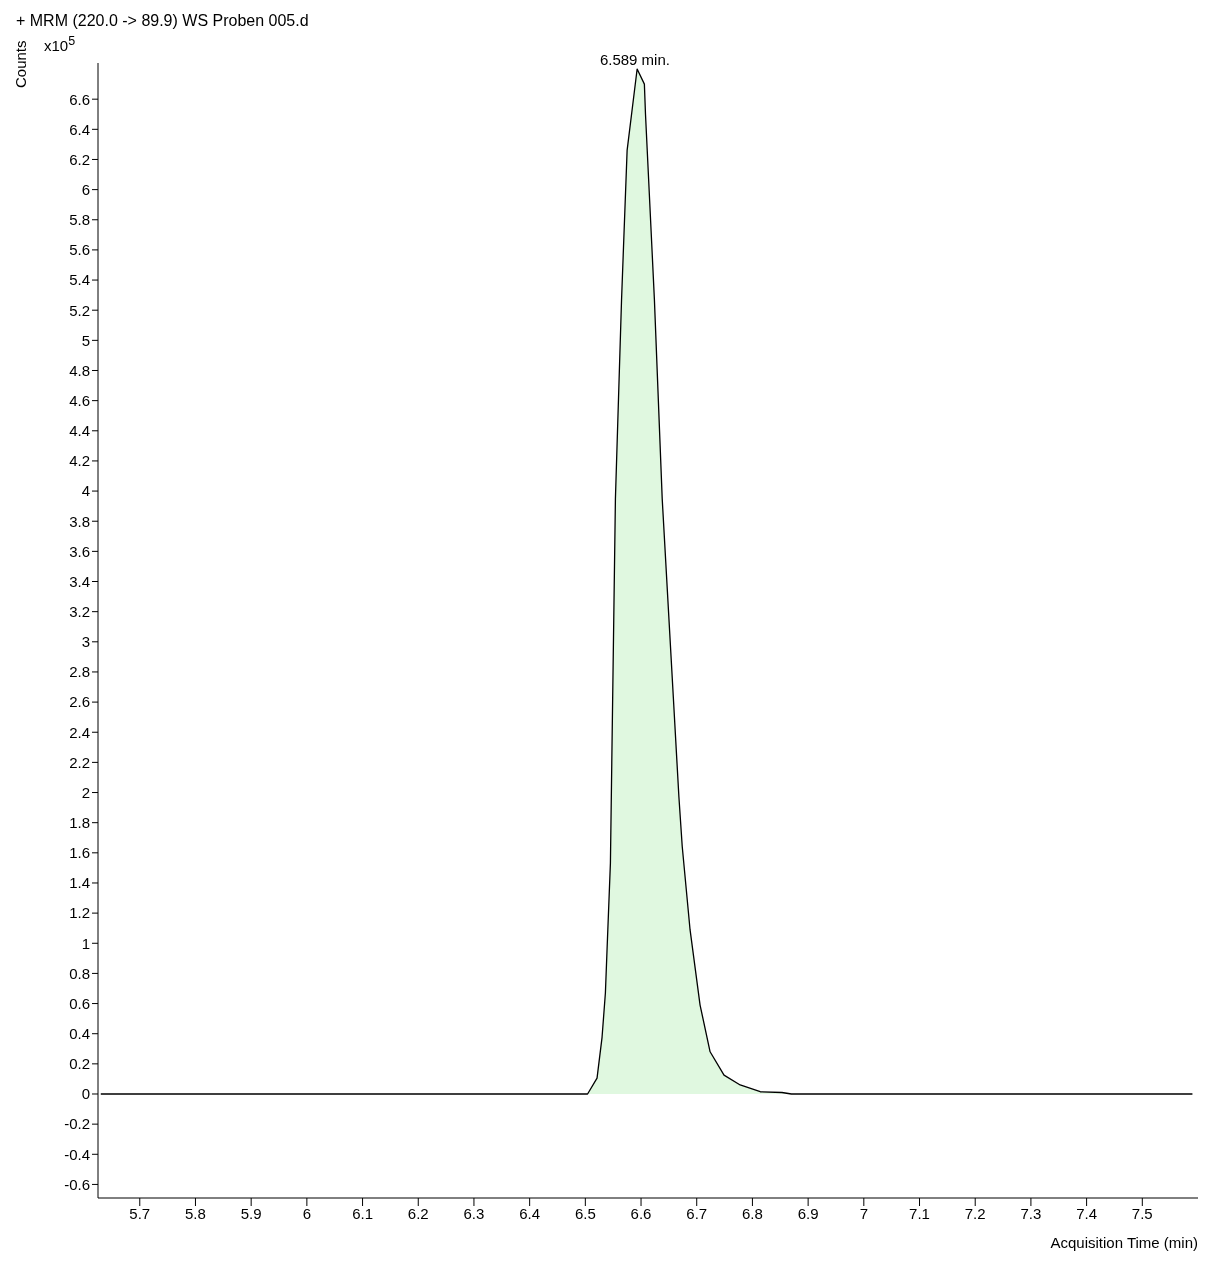  I want to click on y-tick-label: 3.8, so click(79, 521).